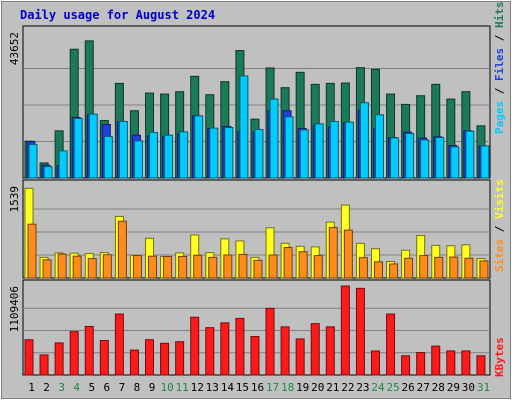 Image resolution: width=512 pixels, height=400 pixels. Describe the element at coordinates (14, 48) in the screenshot. I see `hits-panel-ymax-label: 43652` at that location.